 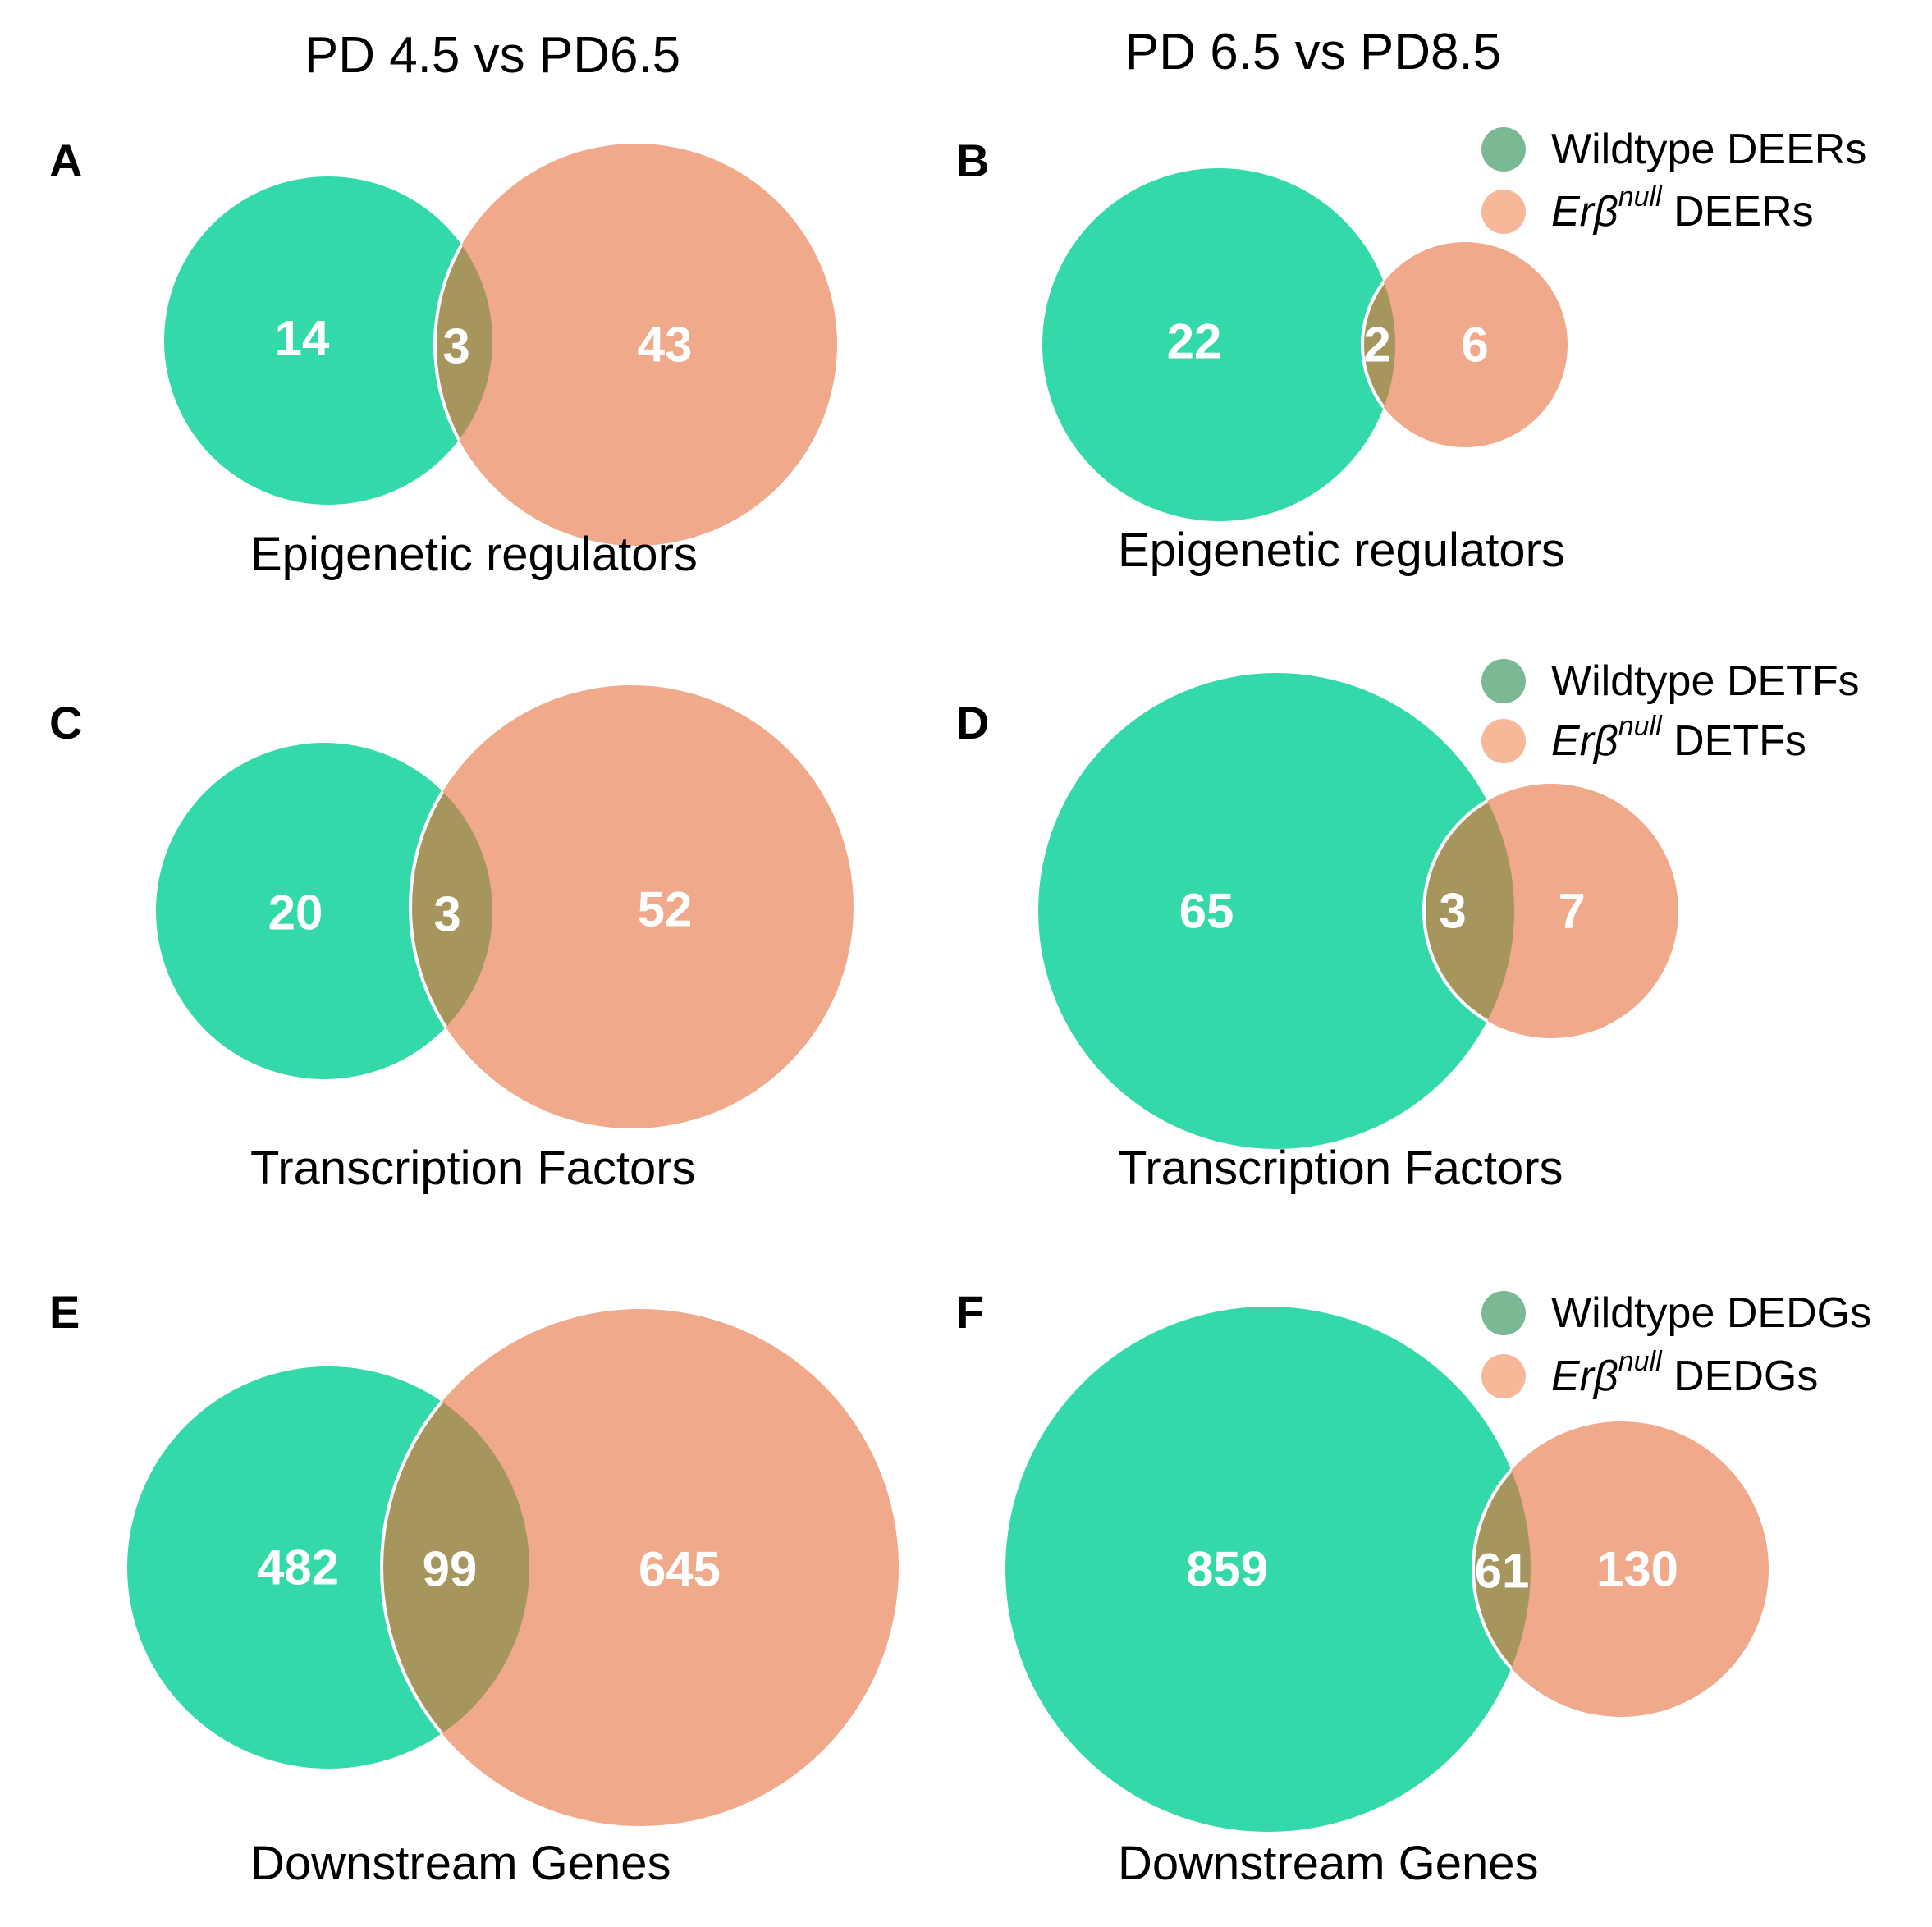 I want to click on legend-wildtype-label: Wildtype DETFs, so click(x=1706, y=681).